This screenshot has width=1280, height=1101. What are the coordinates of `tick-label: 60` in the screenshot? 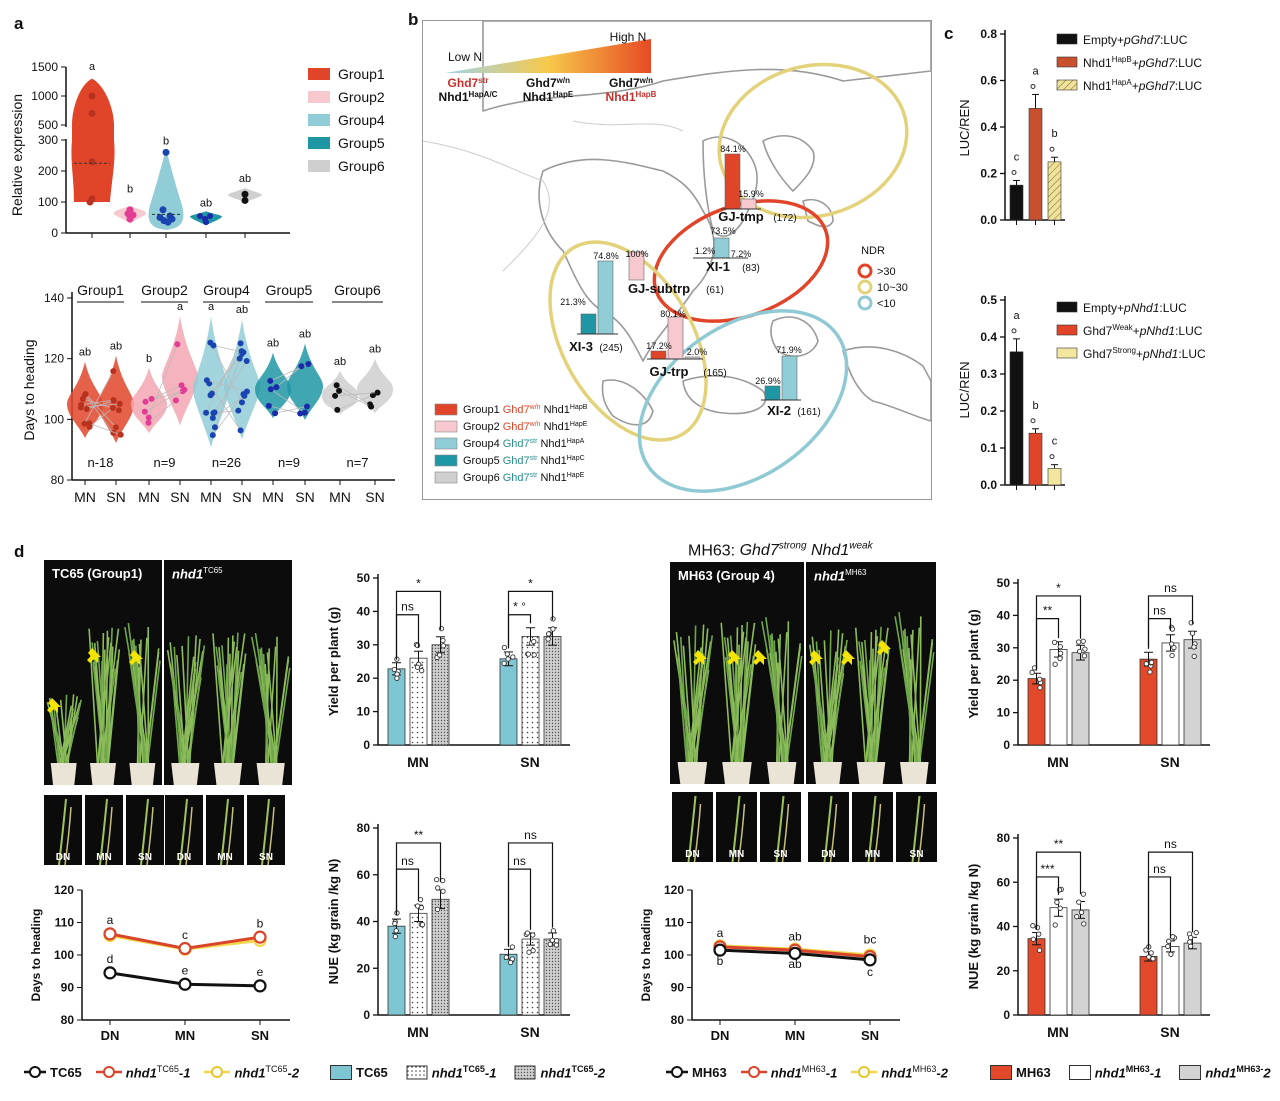 It's located at (364, 875).